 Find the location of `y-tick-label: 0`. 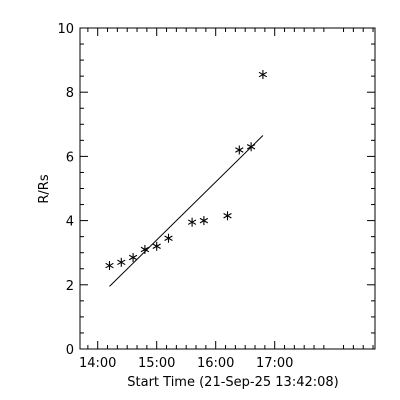

y-tick-label: 0 is located at coordinates (70, 350).